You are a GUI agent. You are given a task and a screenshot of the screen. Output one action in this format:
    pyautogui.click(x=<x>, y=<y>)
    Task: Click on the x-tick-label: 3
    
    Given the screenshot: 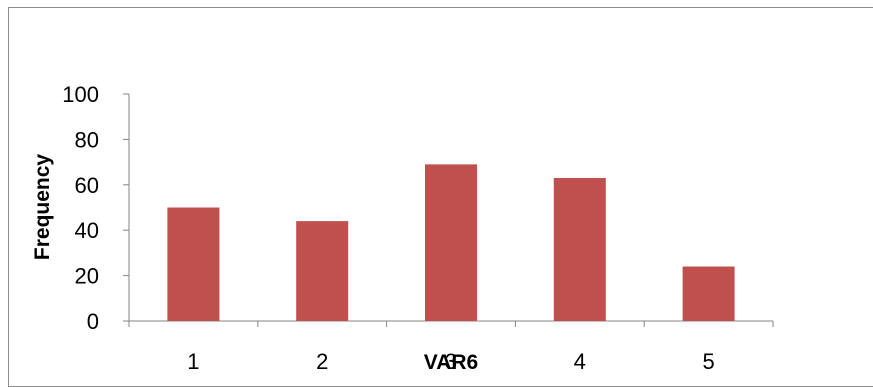 What is the action you would take?
    pyautogui.click(x=451, y=361)
    